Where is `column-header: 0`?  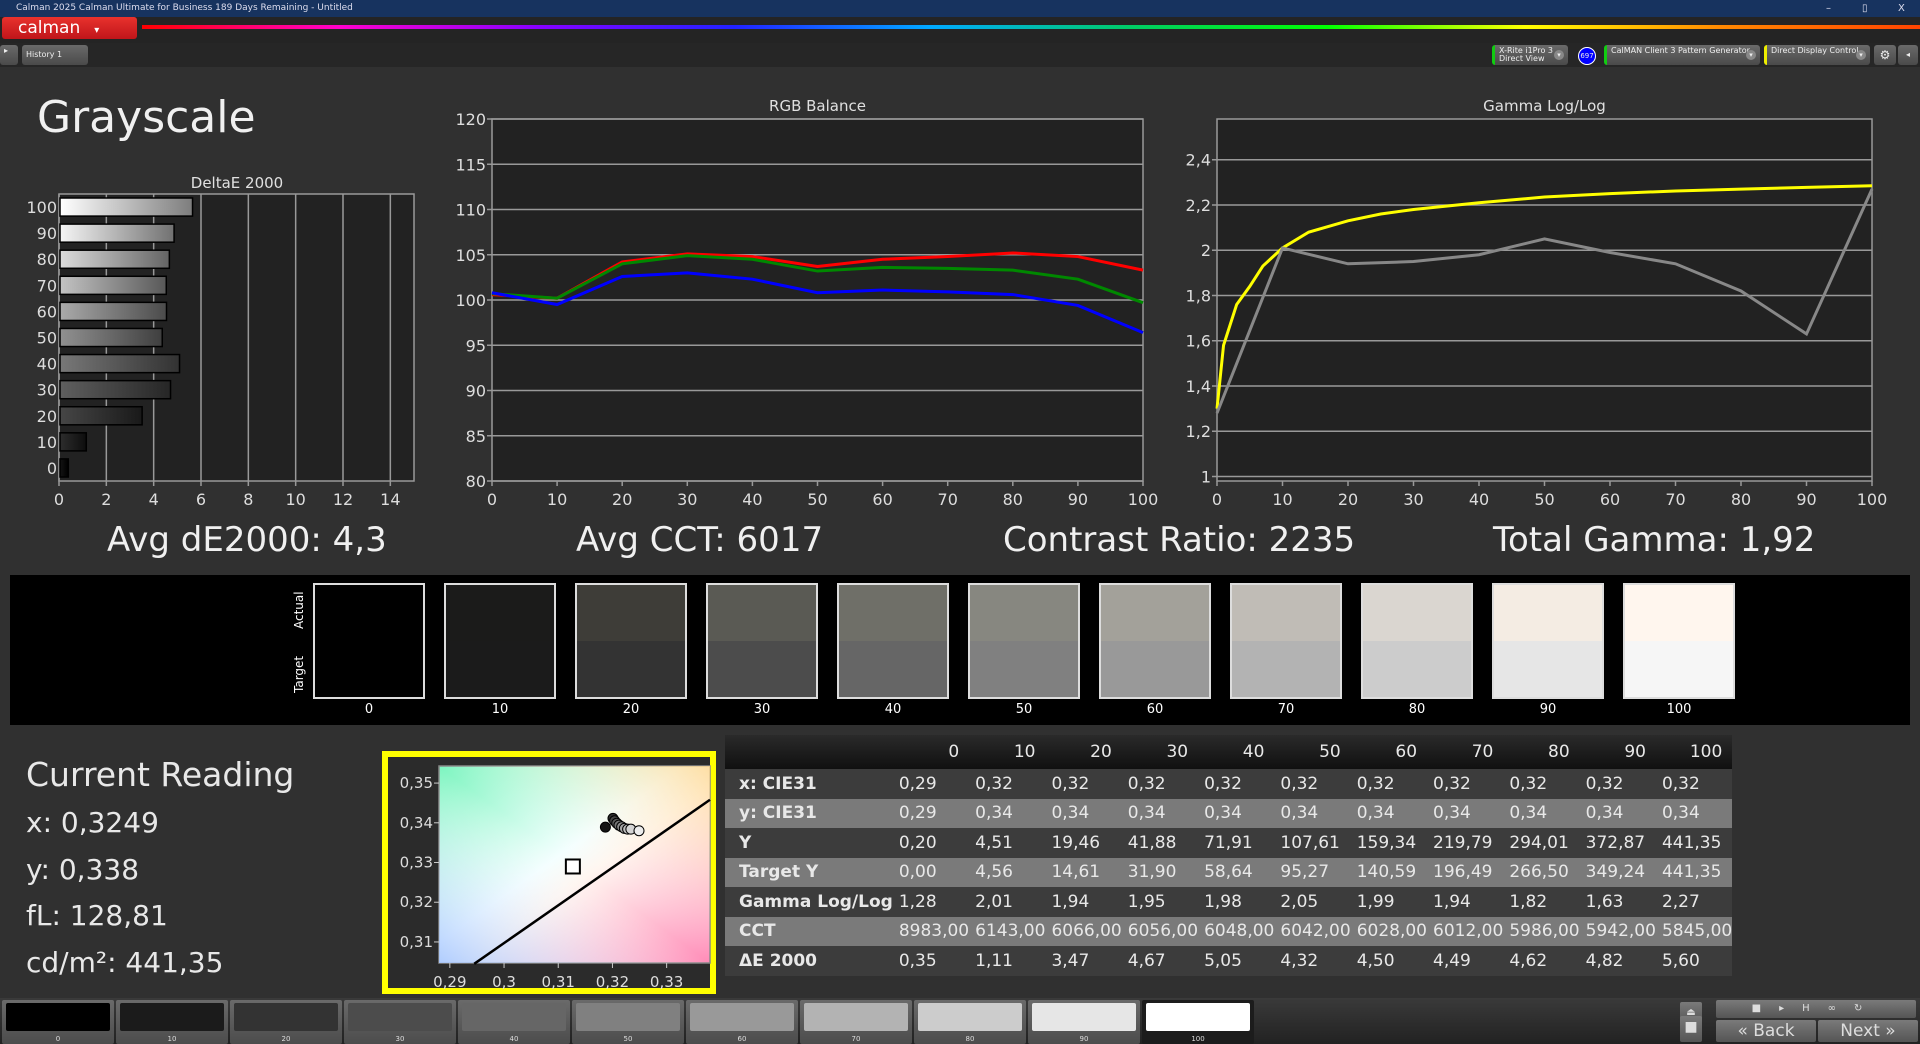
column-header: 0 is located at coordinates (954, 752).